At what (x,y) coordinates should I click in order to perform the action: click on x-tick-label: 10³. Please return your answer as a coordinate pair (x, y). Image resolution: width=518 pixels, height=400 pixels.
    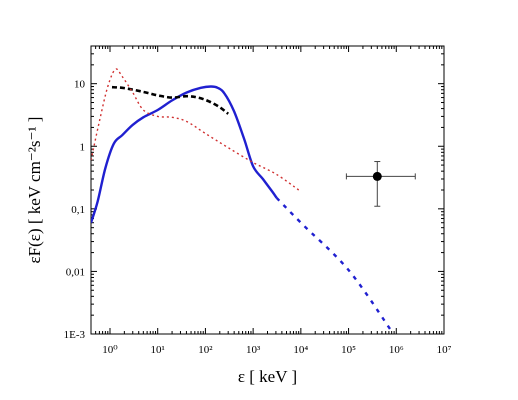
    Looking at the image, I should click on (253, 350).